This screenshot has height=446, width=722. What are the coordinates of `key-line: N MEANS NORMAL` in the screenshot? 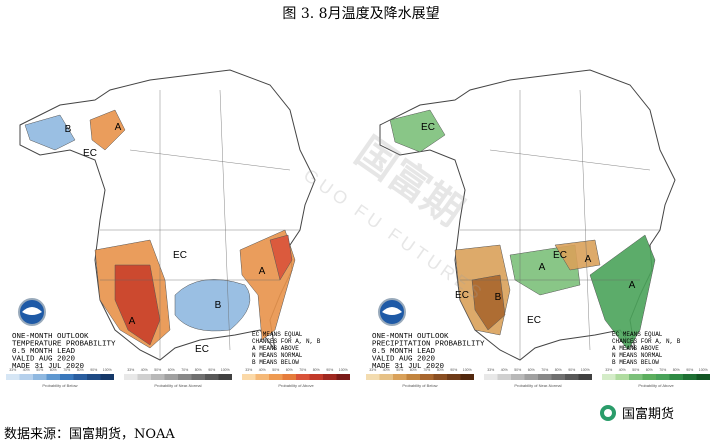 It's located at (277, 355).